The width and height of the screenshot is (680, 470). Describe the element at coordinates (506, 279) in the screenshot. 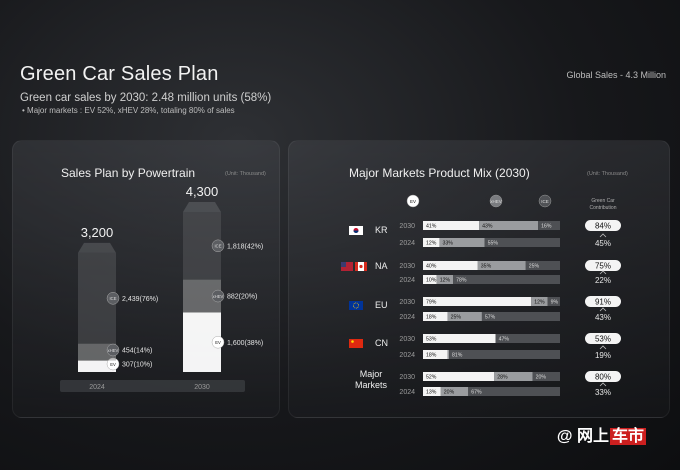

I see `bar-seg-ice-na-2024` at that location.